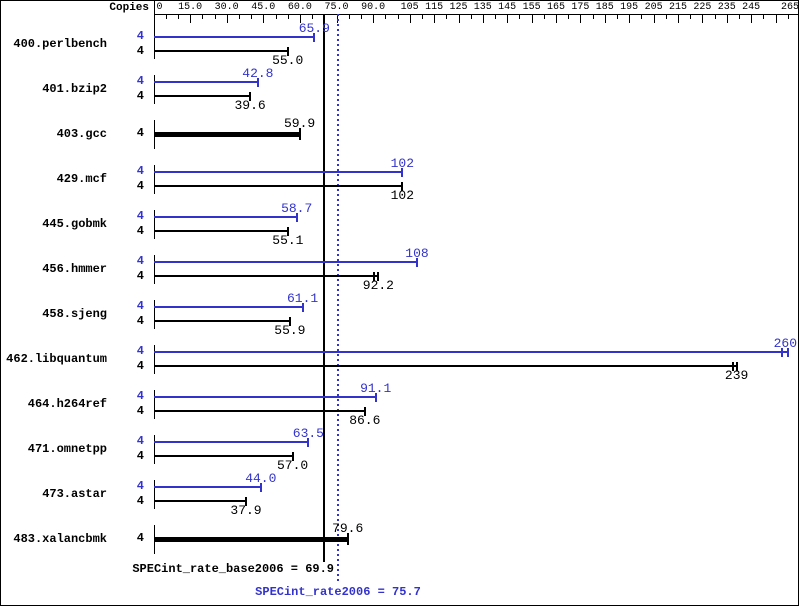  Describe the element at coordinates (378, 285) in the screenshot. I see `base-value-label: 92.2` at that location.